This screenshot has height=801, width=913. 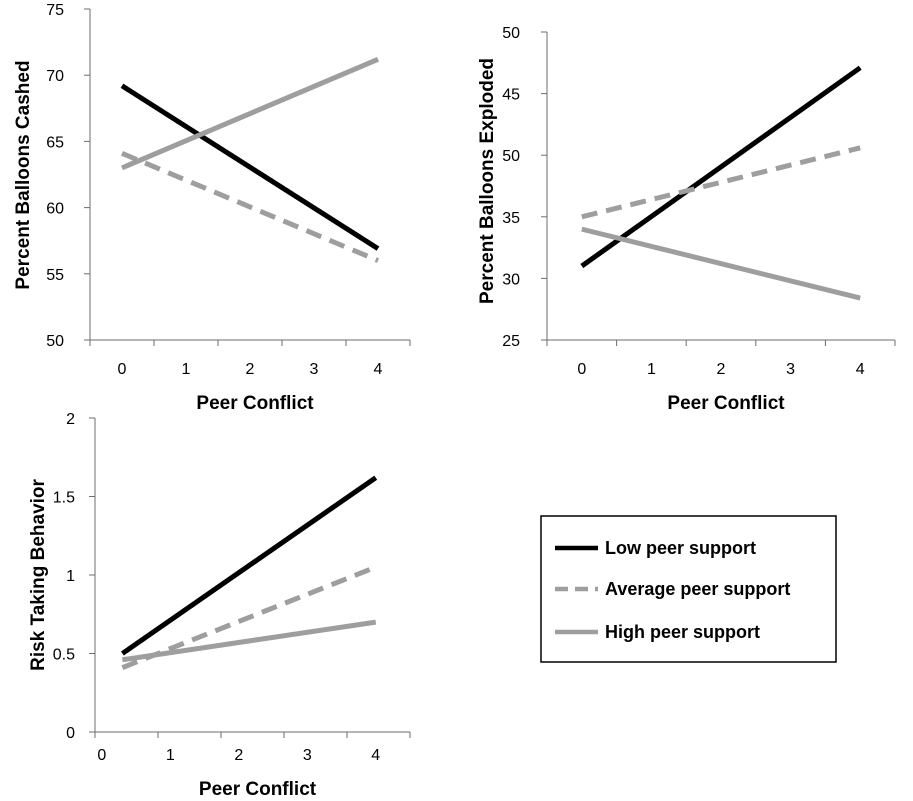 What do you see at coordinates (511, 218) in the screenshot?
I see `y-tick-label: 35` at bounding box center [511, 218].